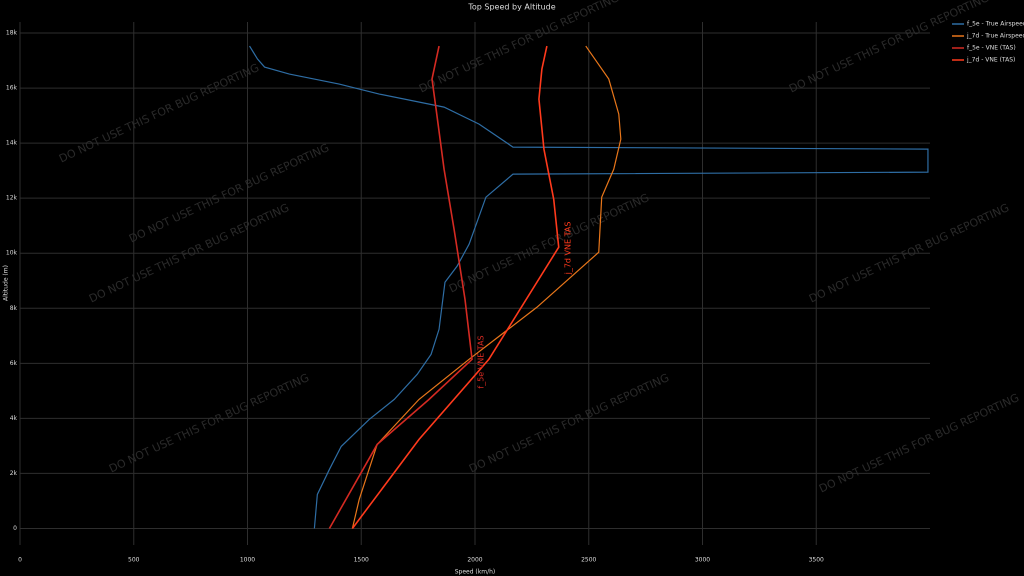 Image resolution: width=1024 pixels, height=576 pixels. Describe the element at coordinates (247, 560) in the screenshot. I see `x-tick-label: 1000` at that location.